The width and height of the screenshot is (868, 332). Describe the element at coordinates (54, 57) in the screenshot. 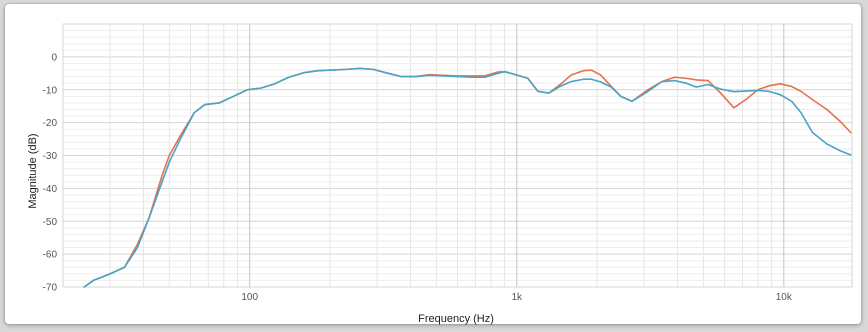

I see `y-tick-label: 0` at that location.